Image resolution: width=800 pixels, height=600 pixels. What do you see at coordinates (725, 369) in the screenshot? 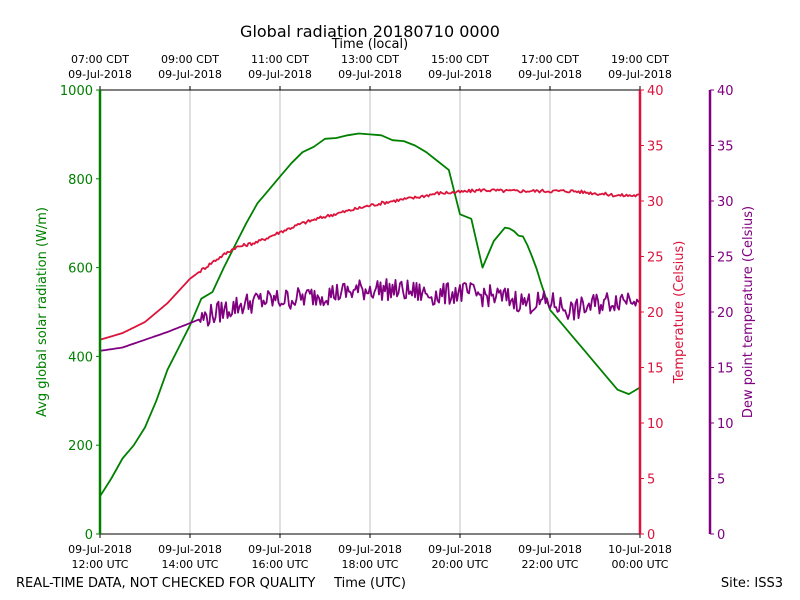
I see `dewpoint-tick-label: 15` at bounding box center [725, 369].